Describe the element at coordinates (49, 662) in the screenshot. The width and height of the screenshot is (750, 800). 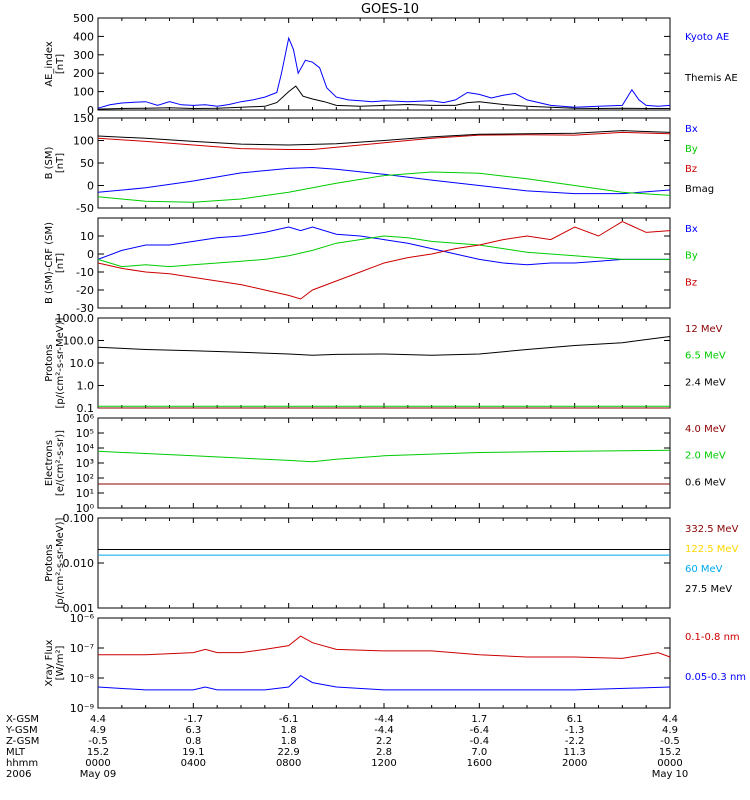
I see `y-axis-label-xray: Xray Flux` at that location.